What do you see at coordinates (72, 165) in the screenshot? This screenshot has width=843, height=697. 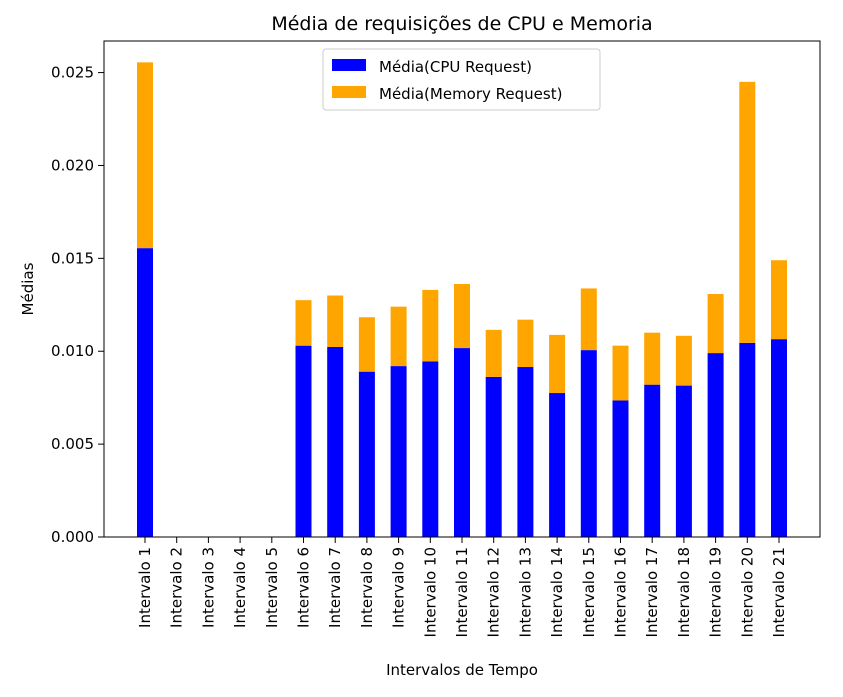 I see `y-tick-label: 0.020` at bounding box center [72, 165].